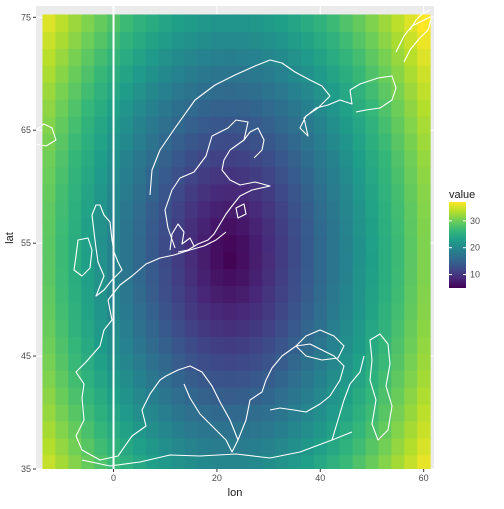 Image resolution: width=504 pixels, height=509 pixels. Describe the element at coordinates (235, 493) in the screenshot. I see `x-axis-title: lon` at that location.